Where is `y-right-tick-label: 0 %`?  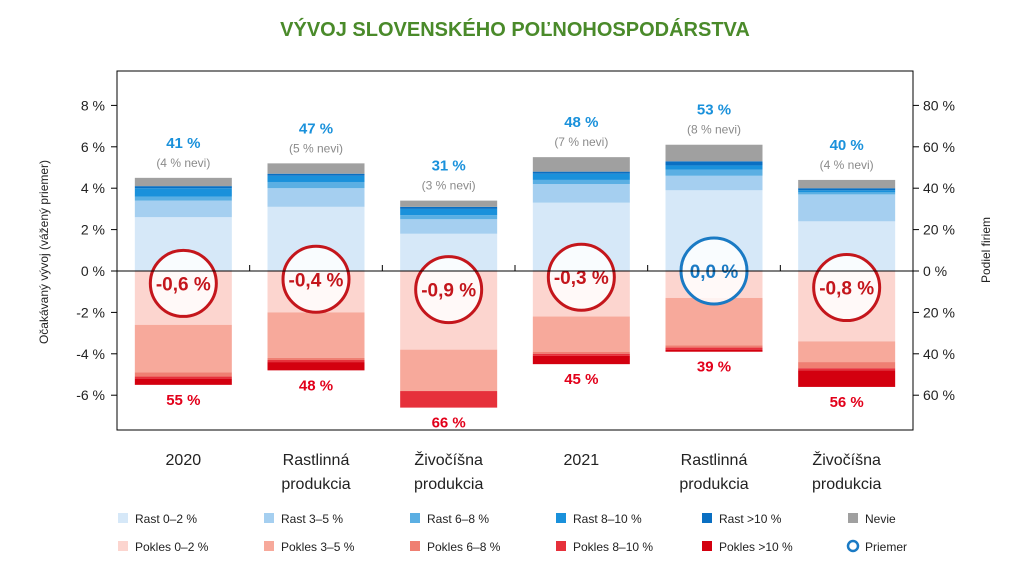
y-right-tick-label: 0 % is located at coordinates (935, 271).